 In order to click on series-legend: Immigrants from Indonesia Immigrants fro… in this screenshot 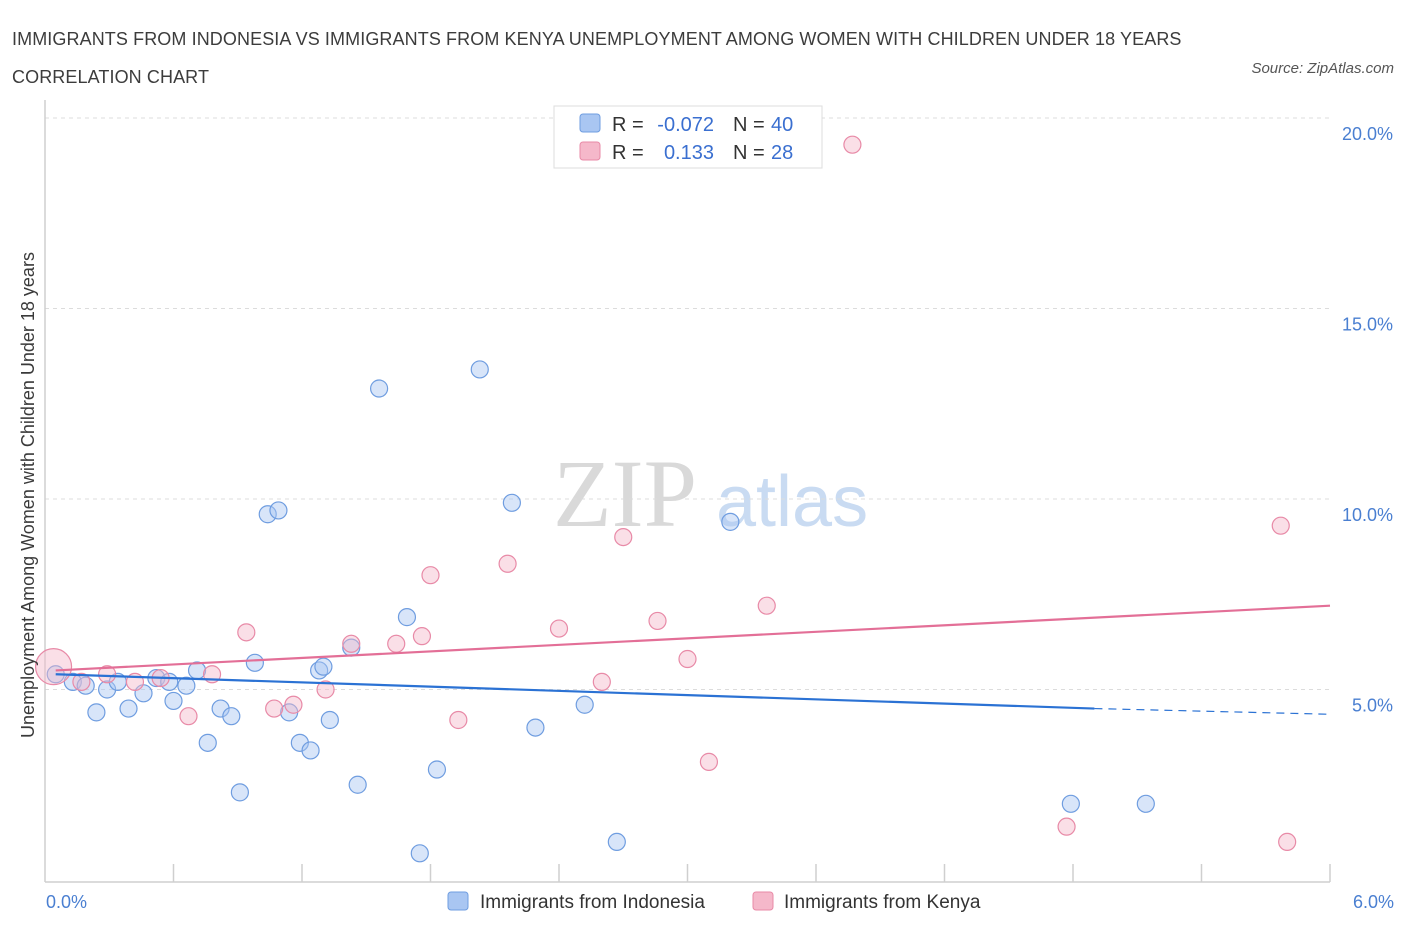, I will do `click(714, 902)`.